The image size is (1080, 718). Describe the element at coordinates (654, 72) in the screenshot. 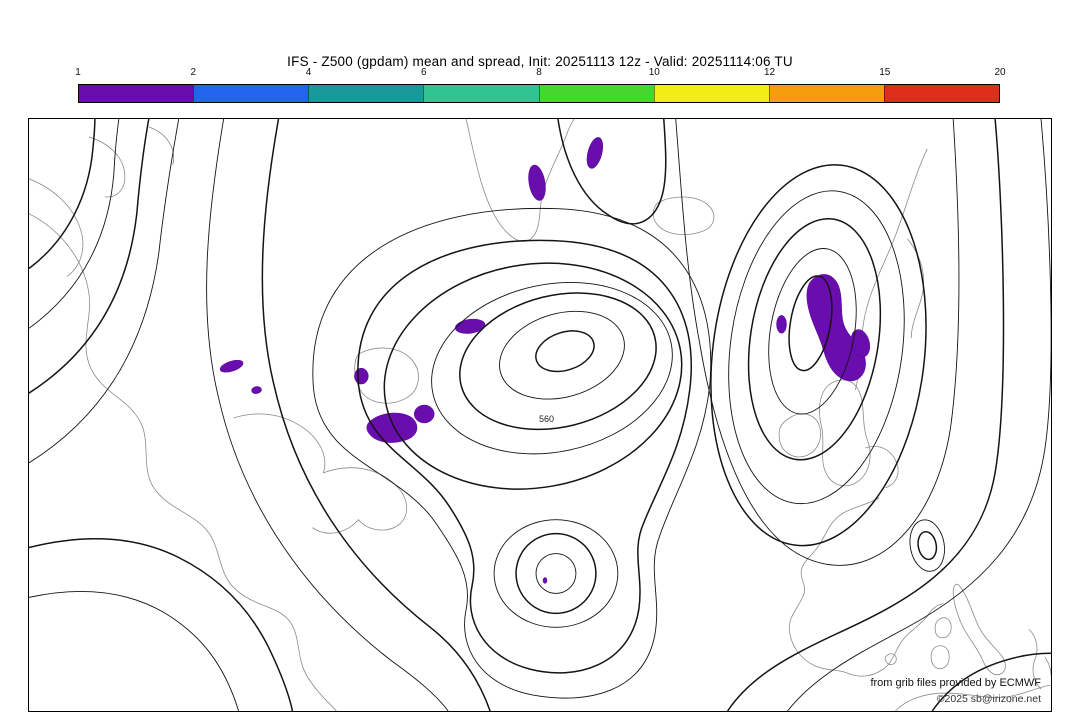

I see `colorbar-tick-label: 10` at that location.